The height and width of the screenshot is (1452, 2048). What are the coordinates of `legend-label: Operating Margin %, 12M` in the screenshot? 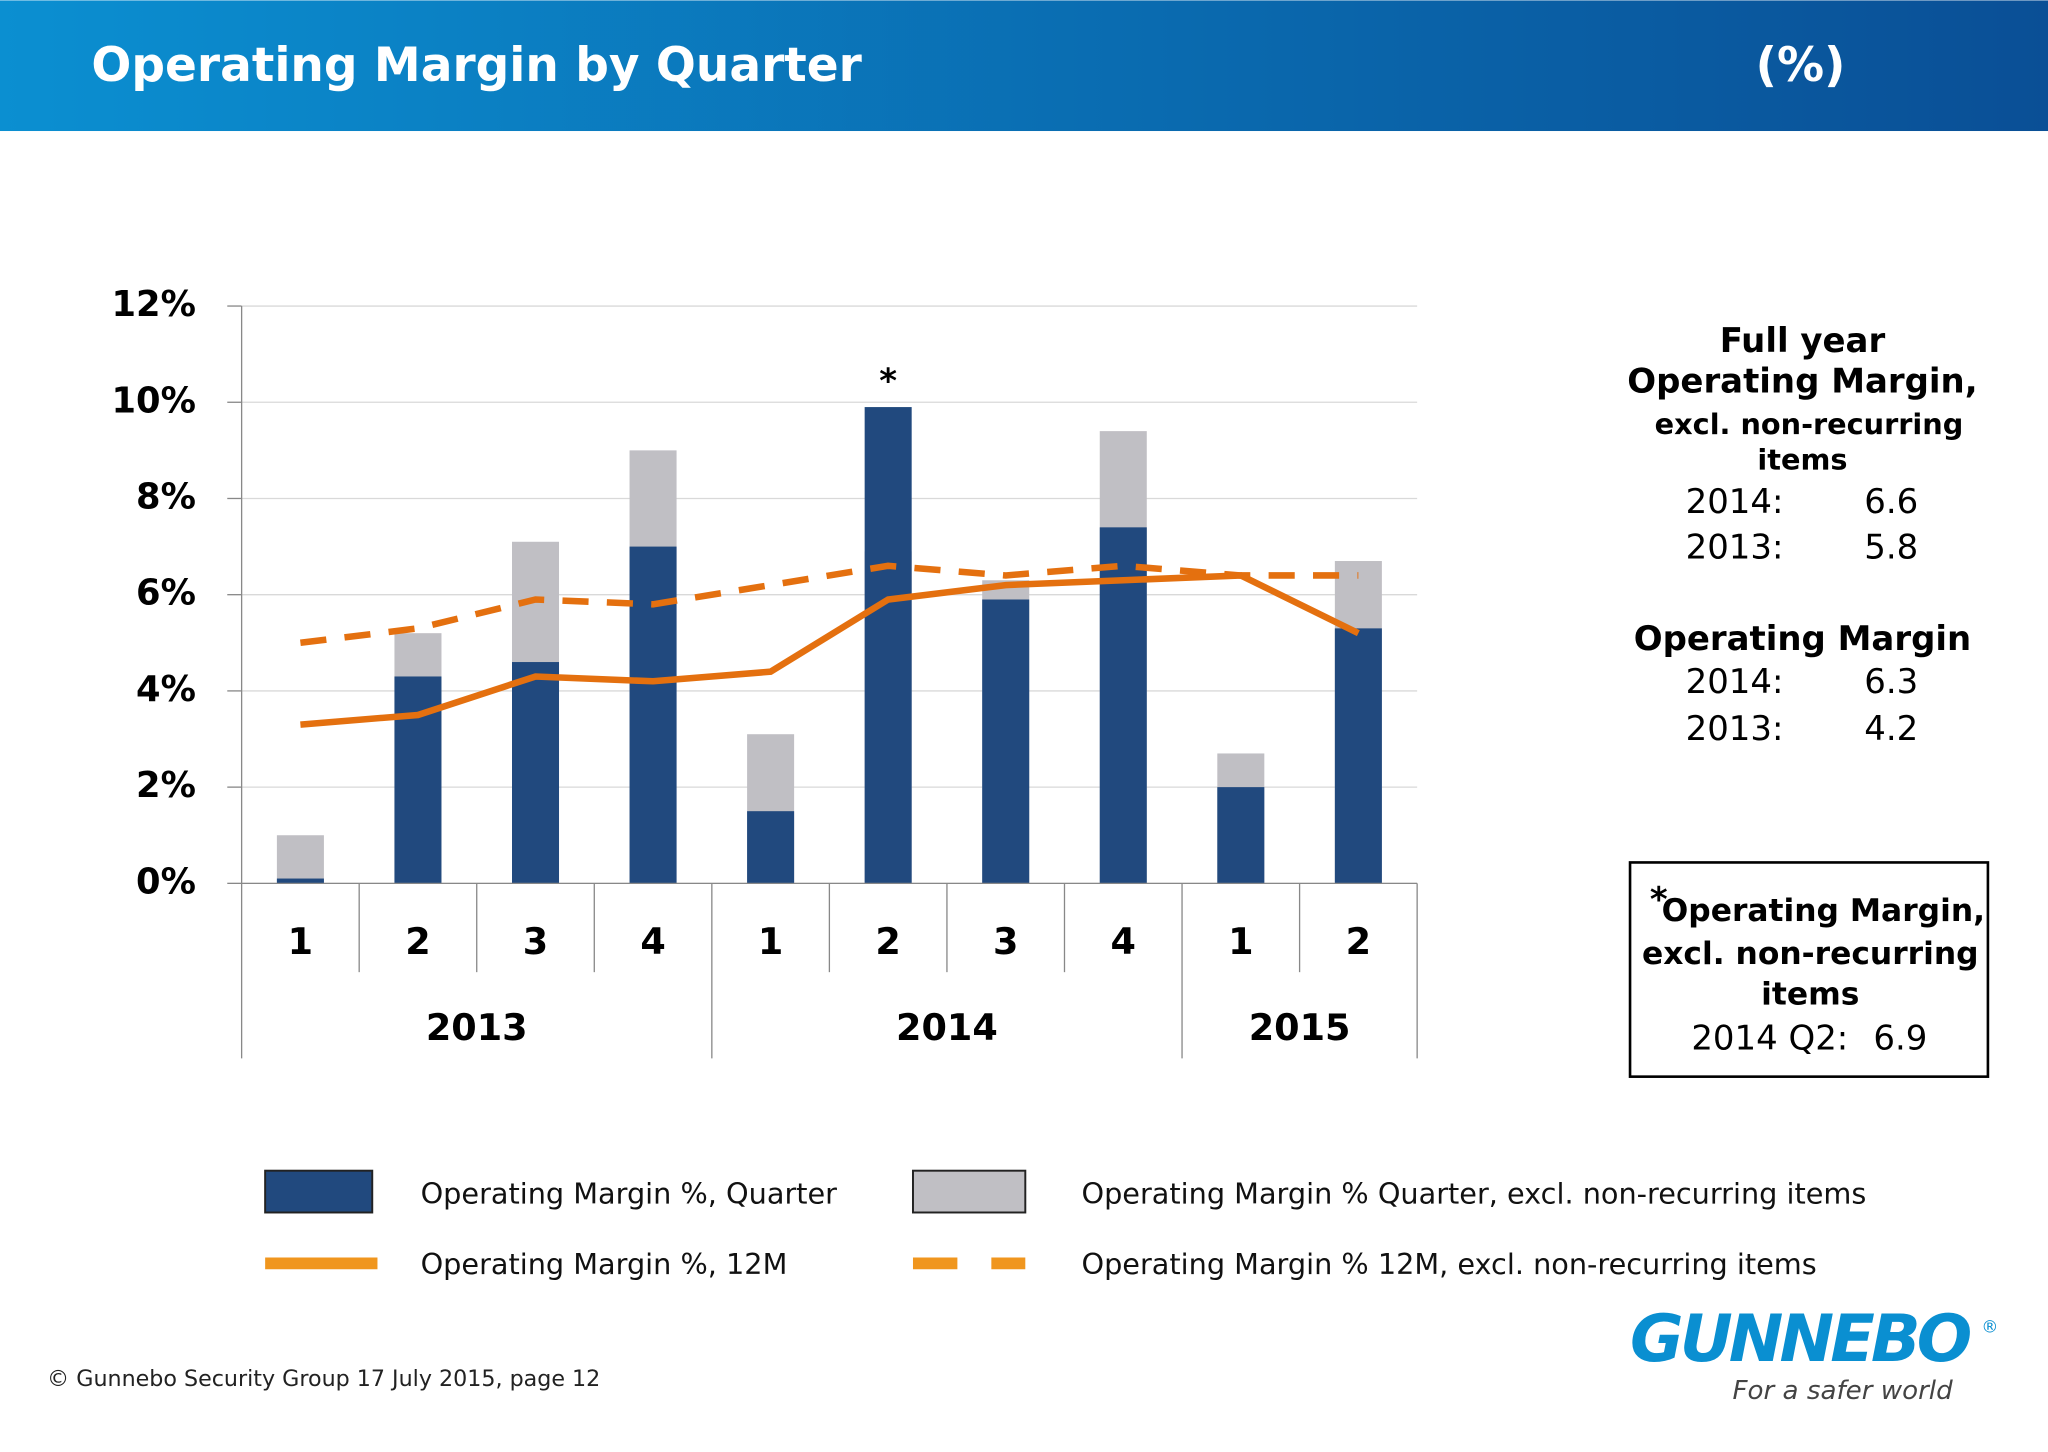 It's located at (604, 1264).